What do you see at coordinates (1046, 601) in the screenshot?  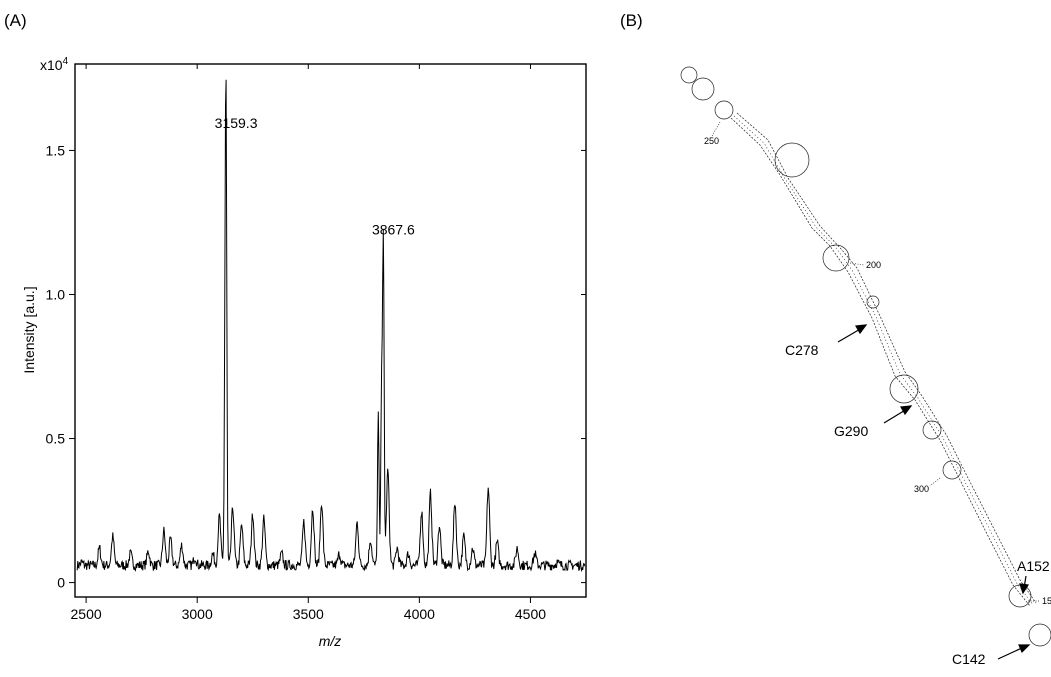 I see `position-label-15: 15` at bounding box center [1046, 601].